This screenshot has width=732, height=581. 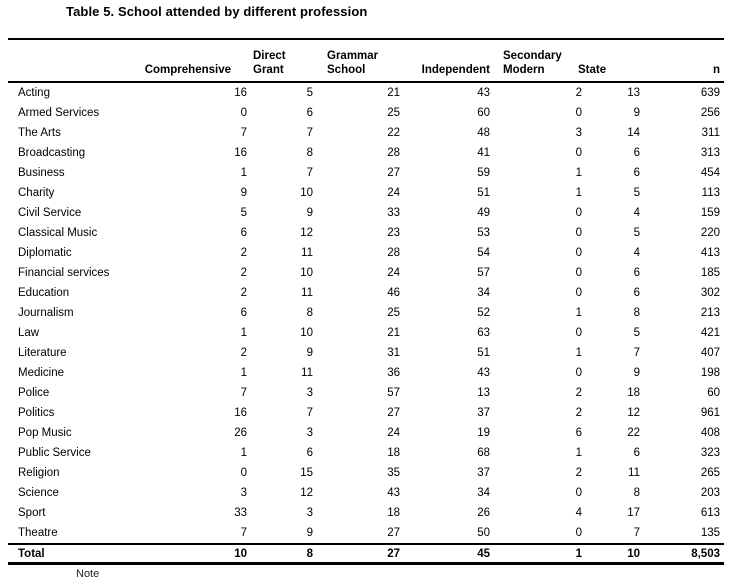 I want to click on table-cell: 43, so click(x=483, y=373).